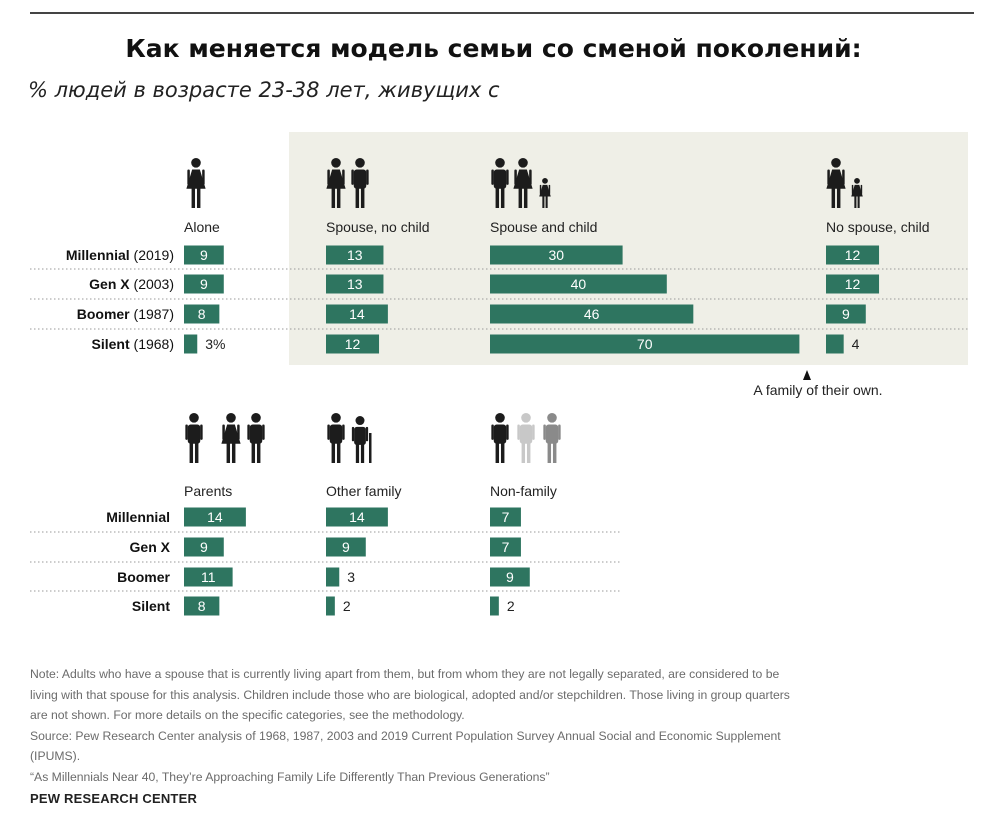 The height and width of the screenshot is (818, 987). What do you see at coordinates (208, 491) in the screenshot?
I see `series-header: Parents` at bounding box center [208, 491].